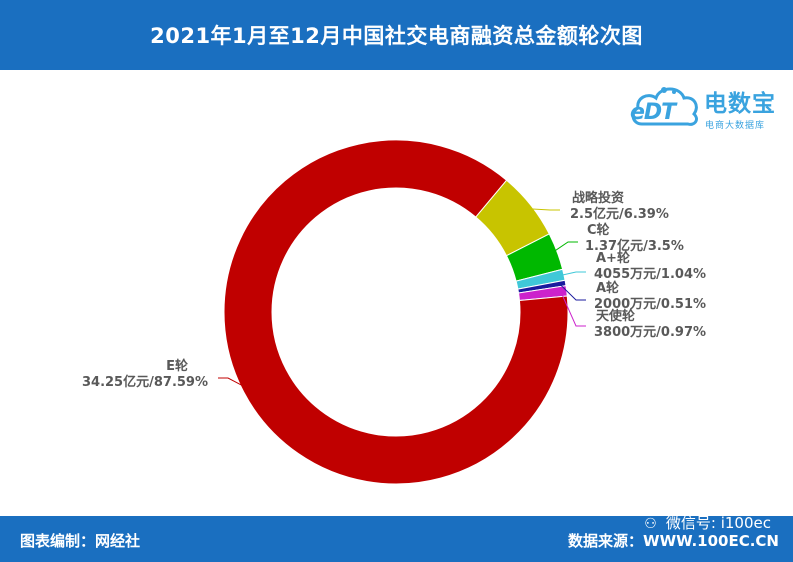  I want to click on slice-label-4-line2: 2000万元/0.51%, so click(650, 304).